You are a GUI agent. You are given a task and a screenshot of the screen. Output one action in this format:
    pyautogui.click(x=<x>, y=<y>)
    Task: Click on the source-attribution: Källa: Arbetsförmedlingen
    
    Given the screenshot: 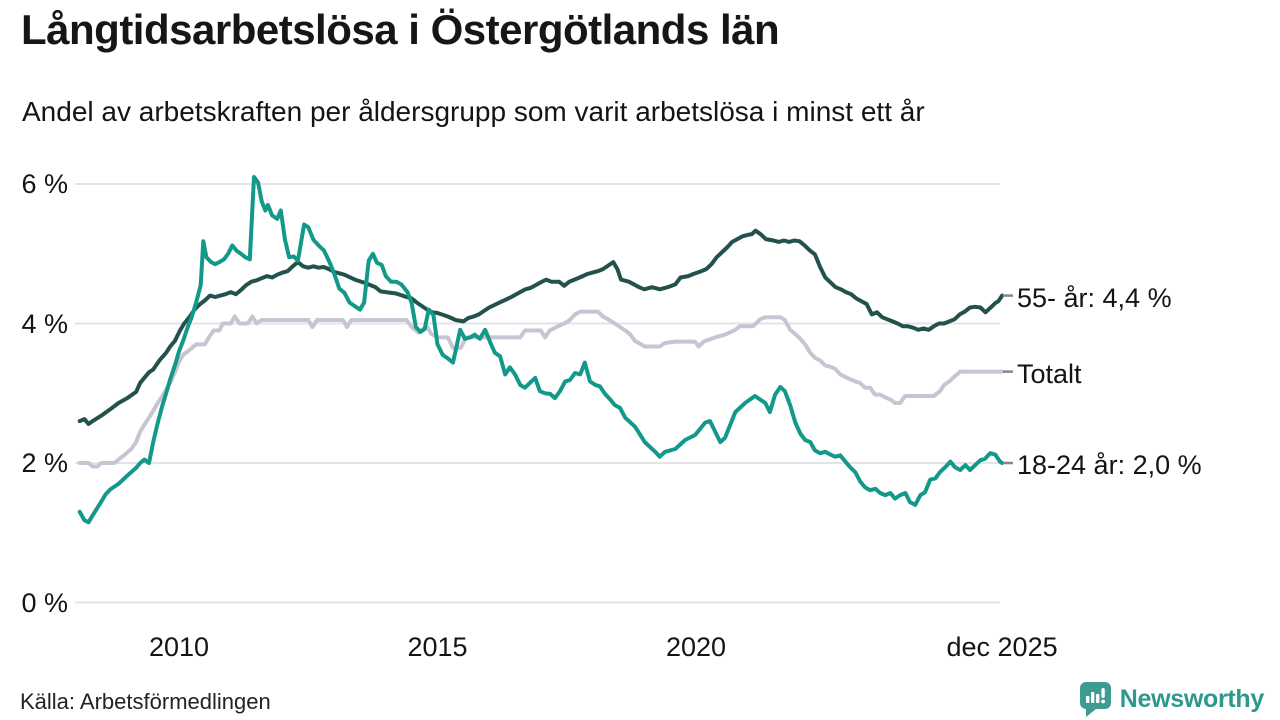 What is the action you would take?
    pyautogui.click(x=145, y=701)
    